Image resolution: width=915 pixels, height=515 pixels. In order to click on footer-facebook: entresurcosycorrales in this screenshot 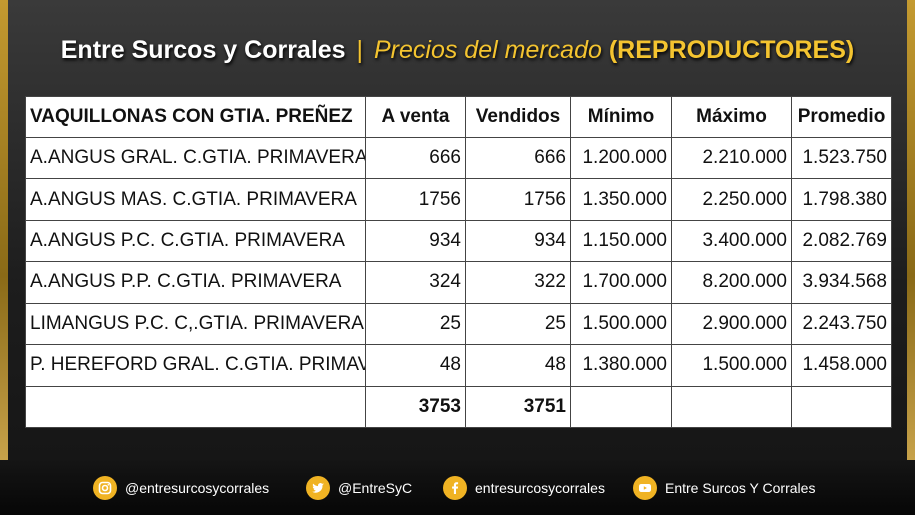, I will do `click(524, 488)`.